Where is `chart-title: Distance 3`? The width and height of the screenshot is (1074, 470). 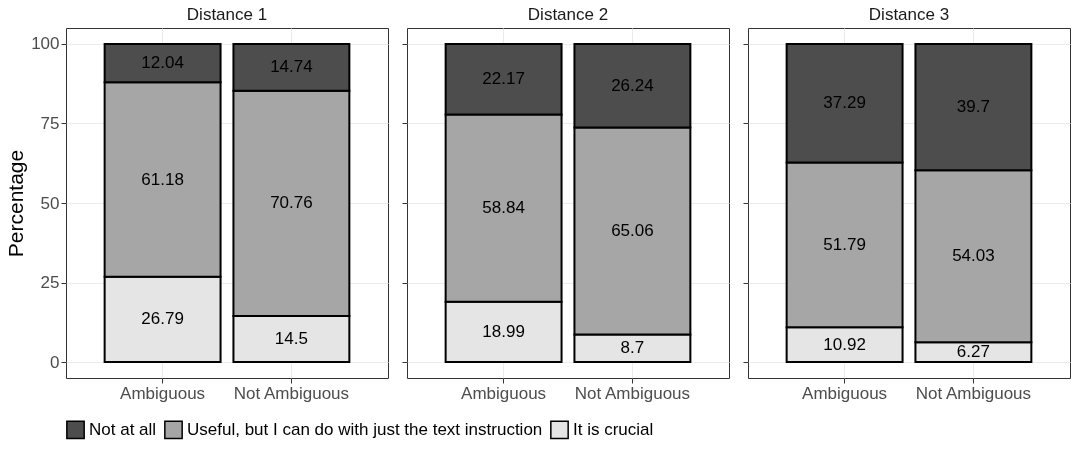
chart-title: Distance 3 is located at coordinates (909, 14).